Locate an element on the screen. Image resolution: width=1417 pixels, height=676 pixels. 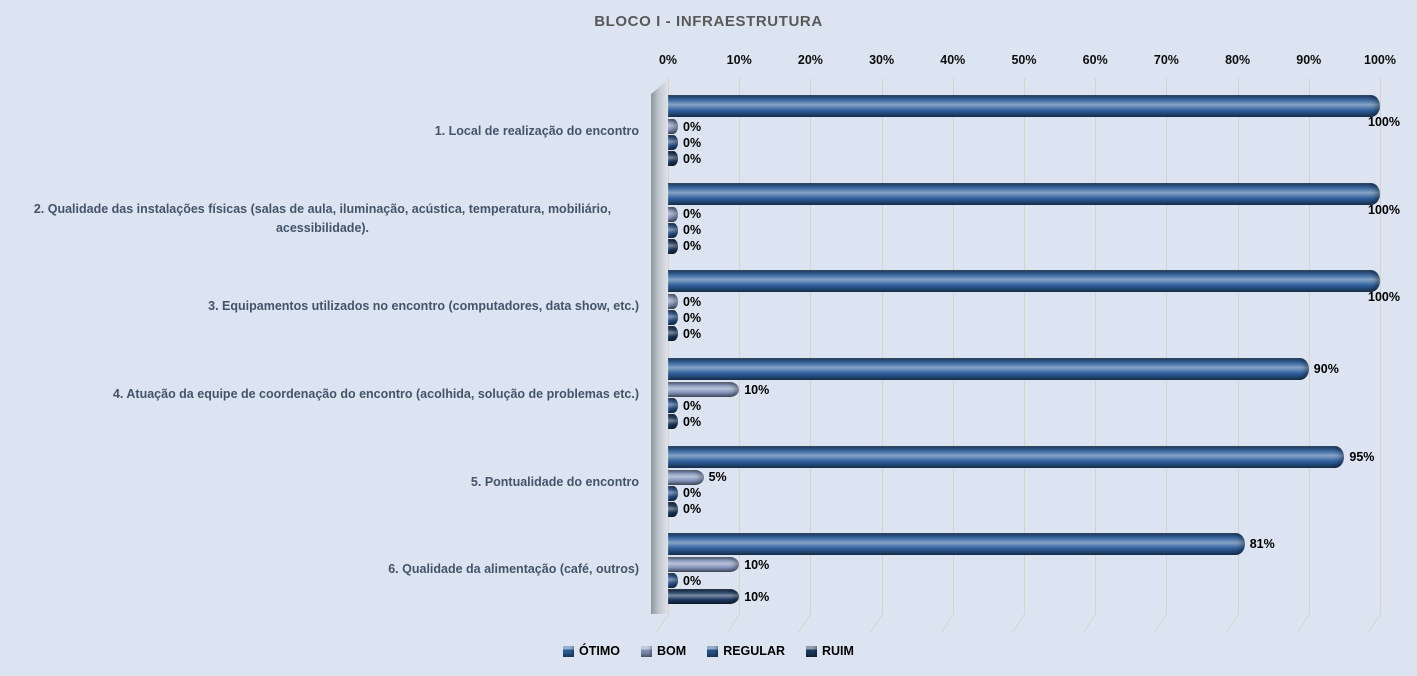
legend: ÓTIMO BOM REGULAR RUIM is located at coordinates (708, 651).